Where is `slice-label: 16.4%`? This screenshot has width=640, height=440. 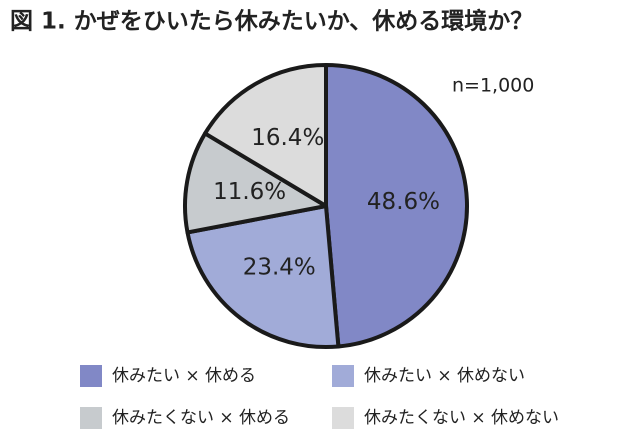 slice-label: 16.4% is located at coordinates (287, 138).